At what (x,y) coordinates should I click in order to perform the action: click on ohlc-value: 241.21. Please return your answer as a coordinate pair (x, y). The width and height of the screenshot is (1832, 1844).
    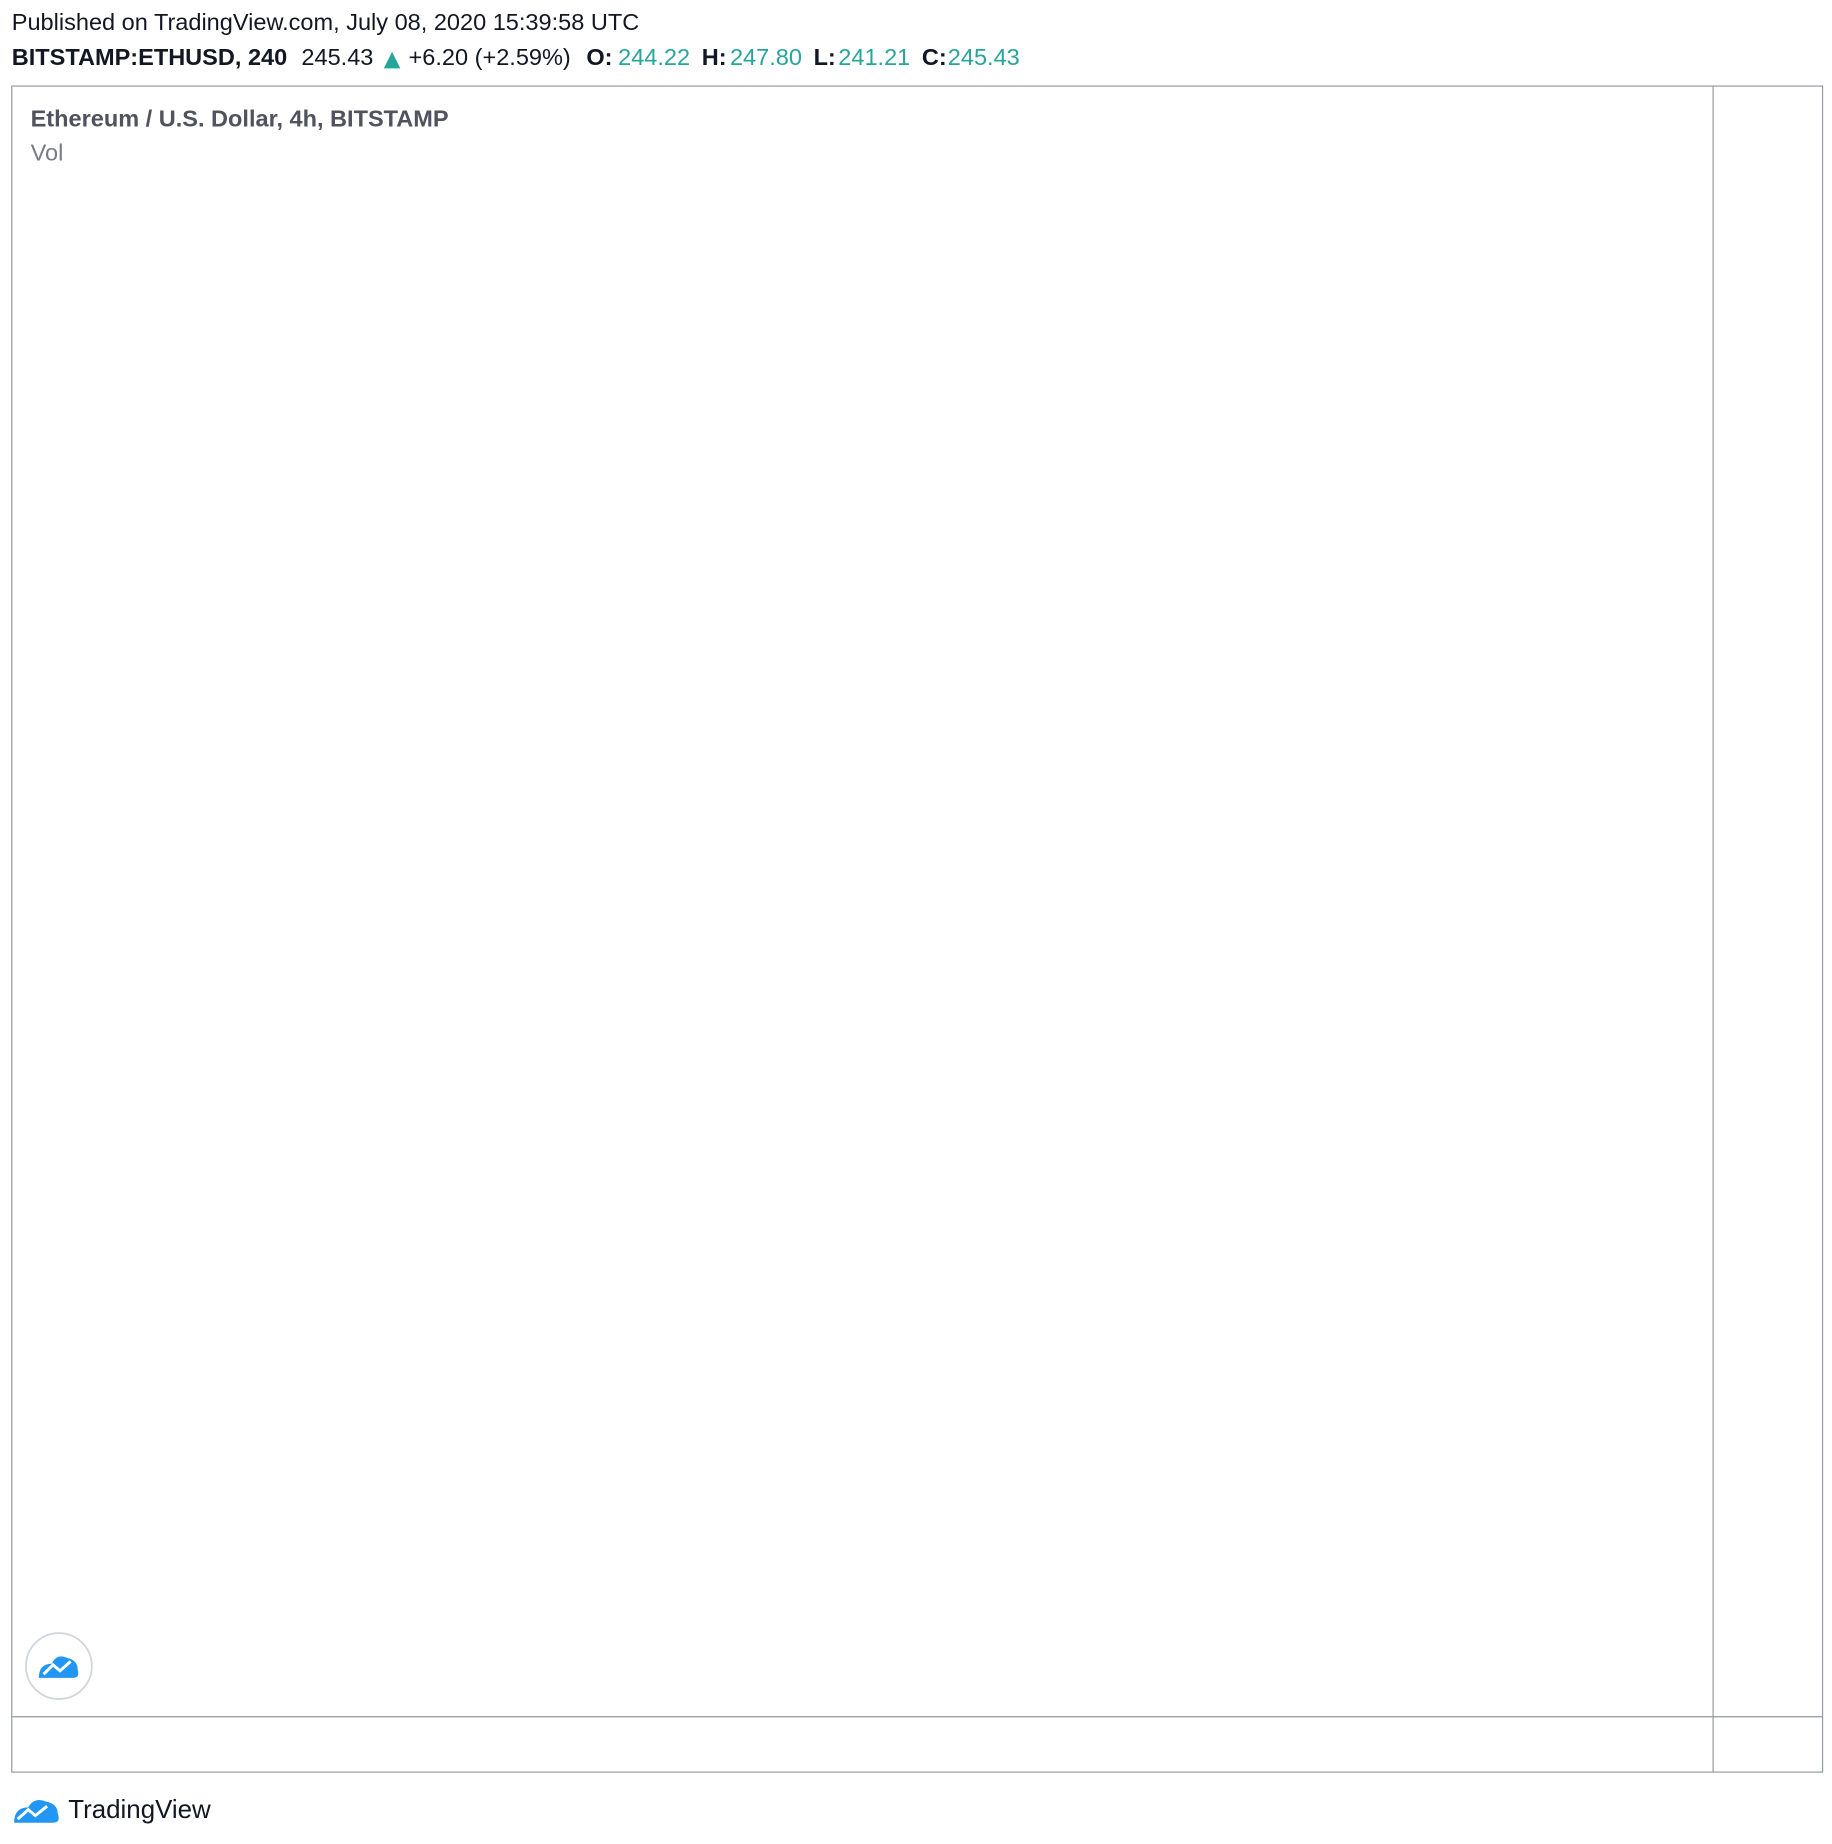
    Looking at the image, I should click on (874, 57).